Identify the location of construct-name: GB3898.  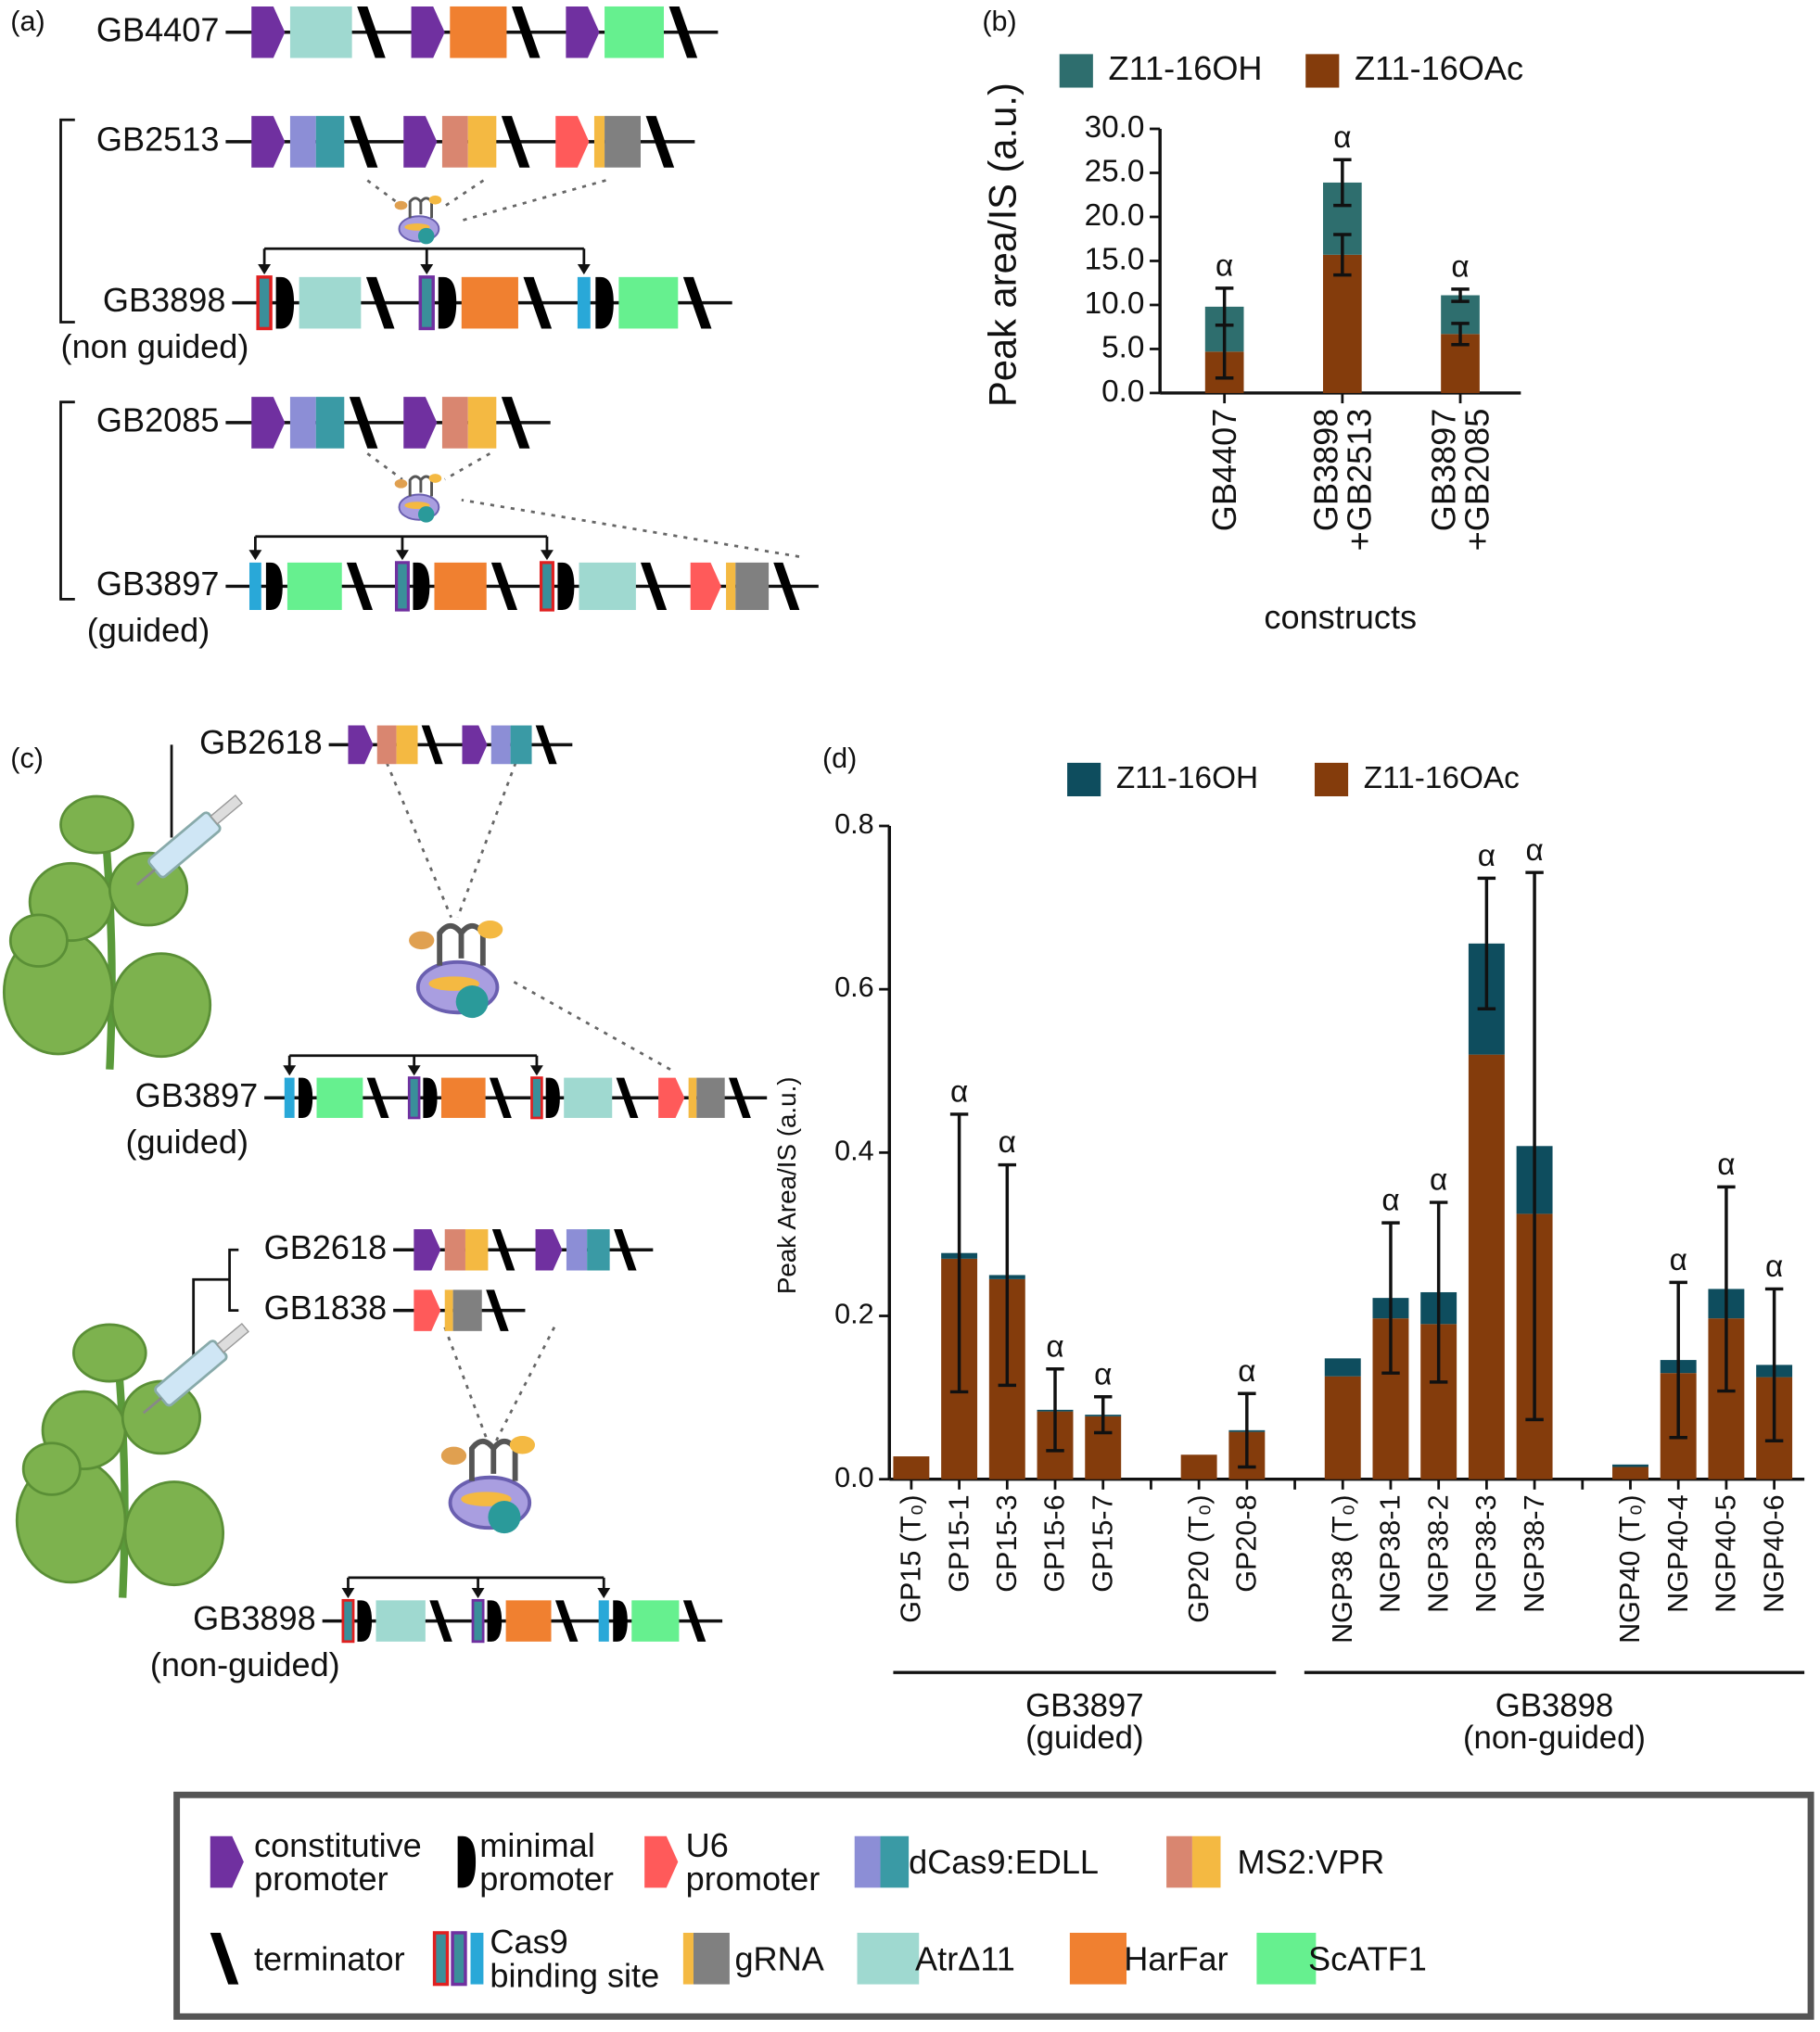
(254, 1618).